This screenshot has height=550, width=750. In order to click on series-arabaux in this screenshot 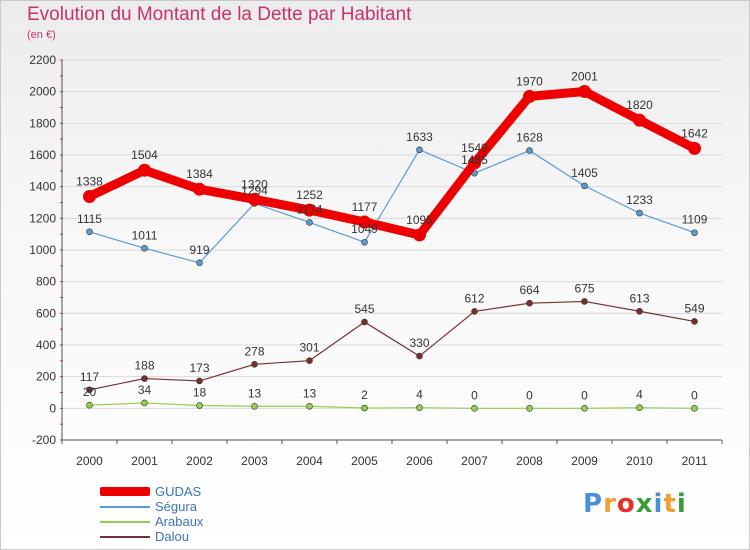, I will do `click(392, 405)`.